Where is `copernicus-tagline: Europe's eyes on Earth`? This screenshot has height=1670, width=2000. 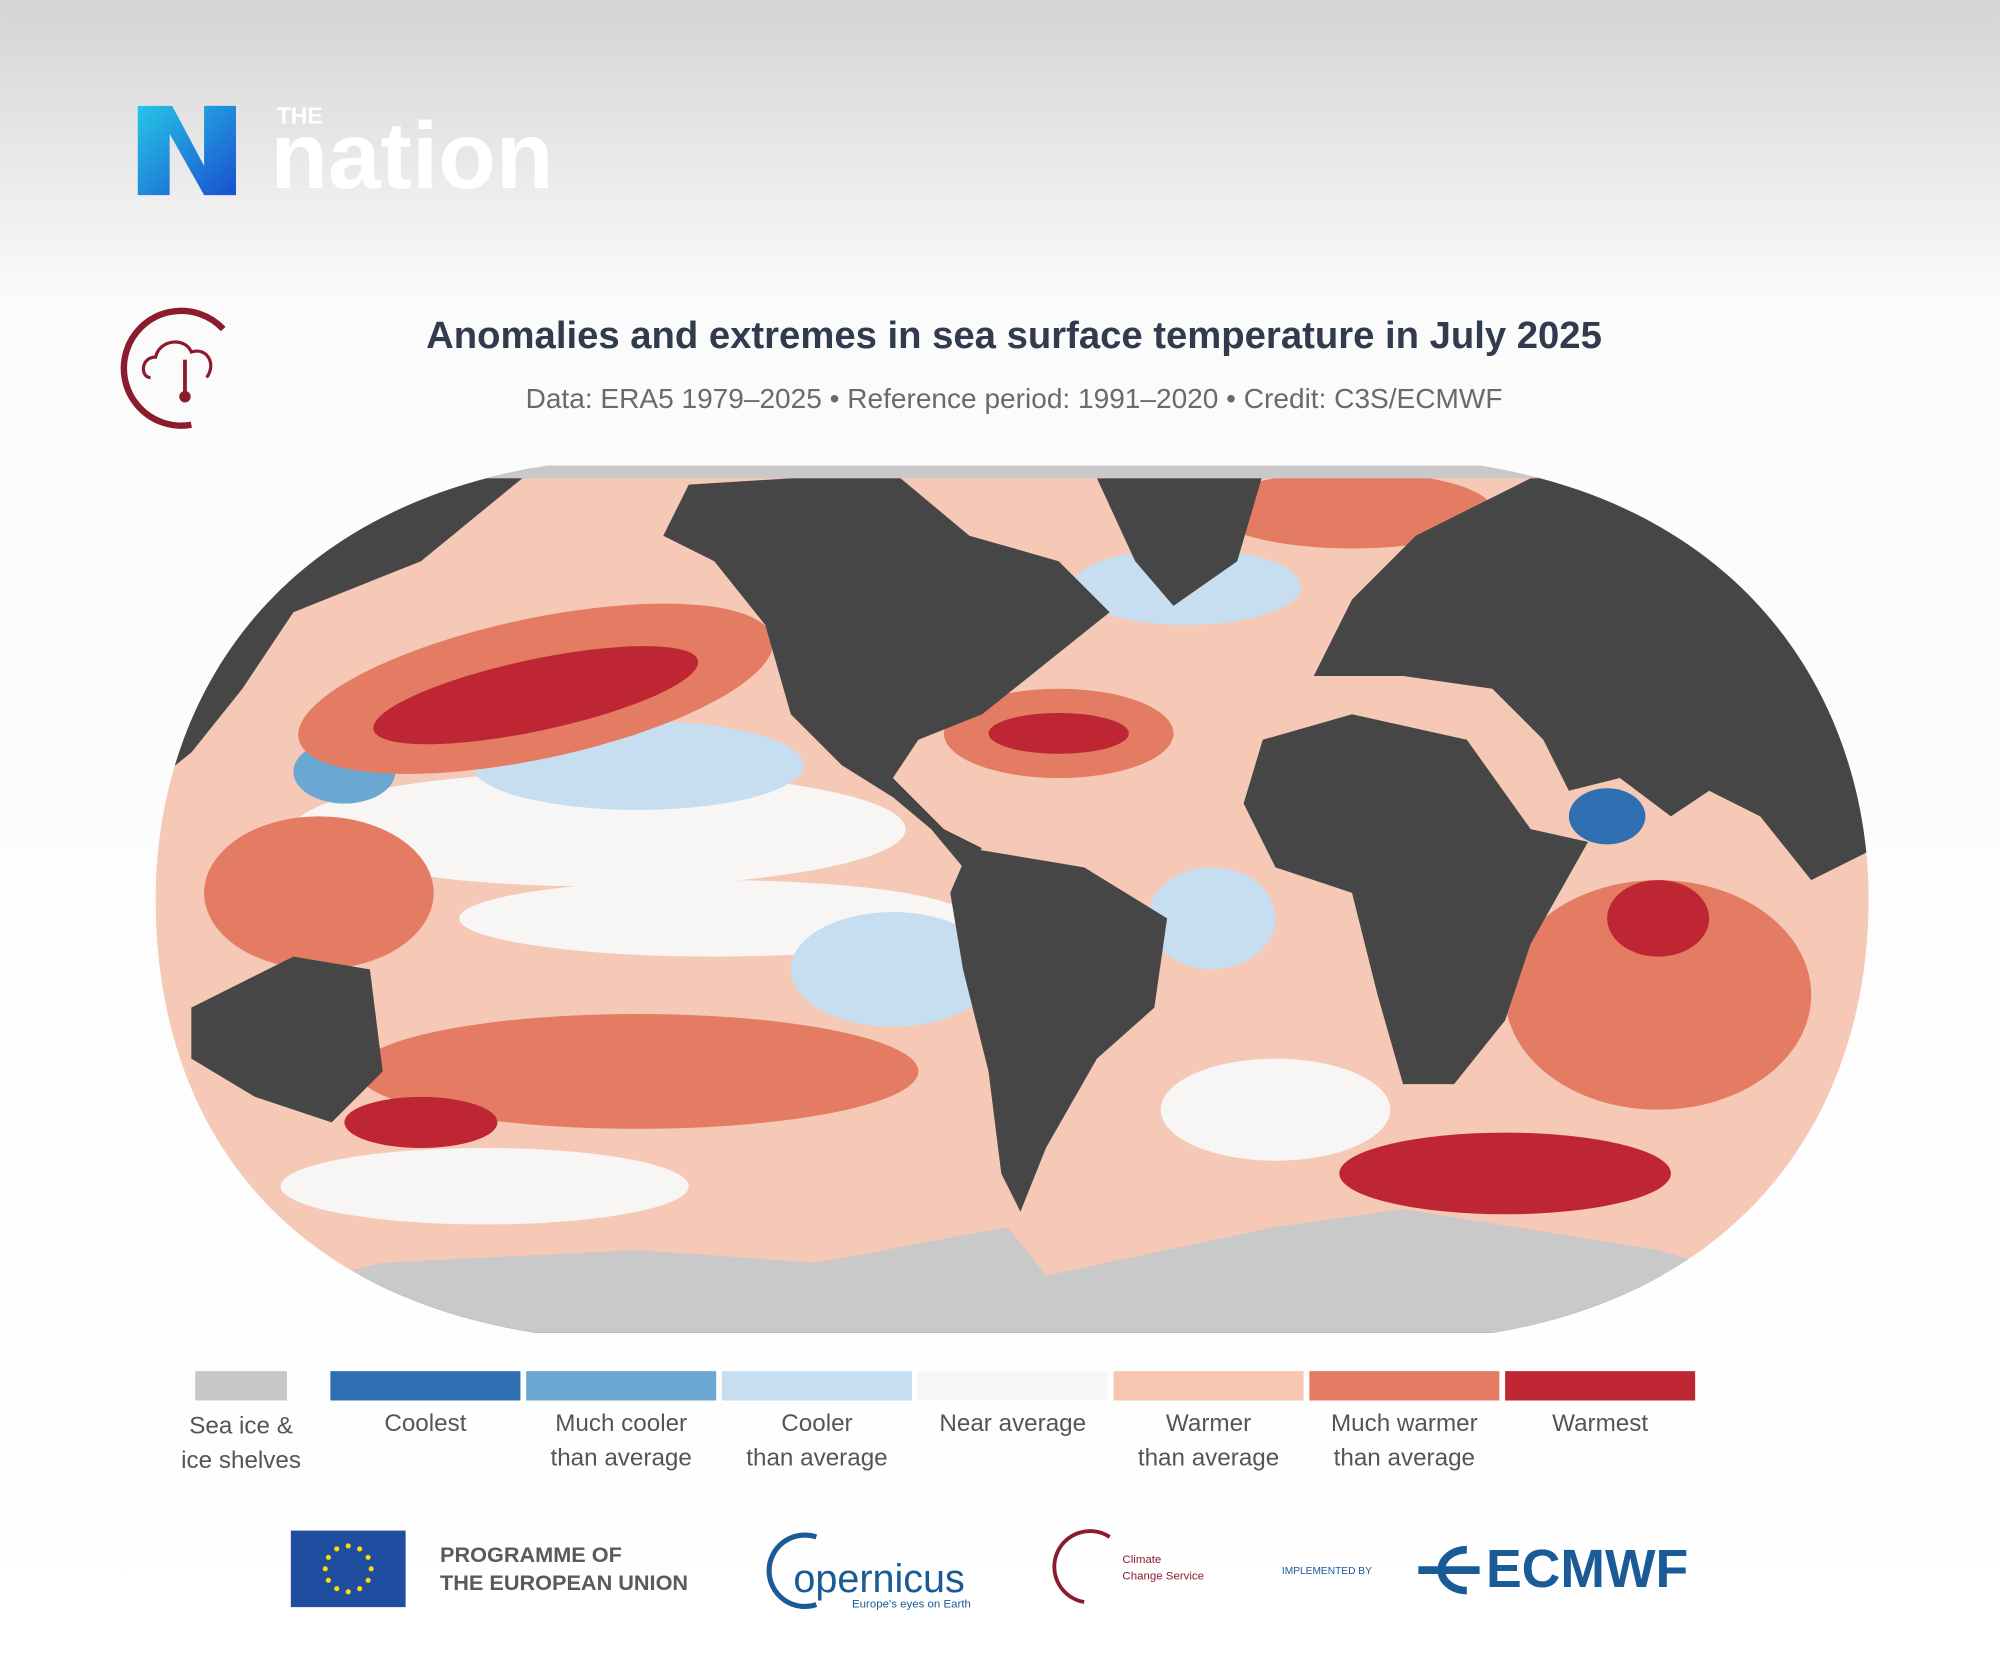
copernicus-tagline: Europe's eyes on Earth is located at coordinates (911, 1605).